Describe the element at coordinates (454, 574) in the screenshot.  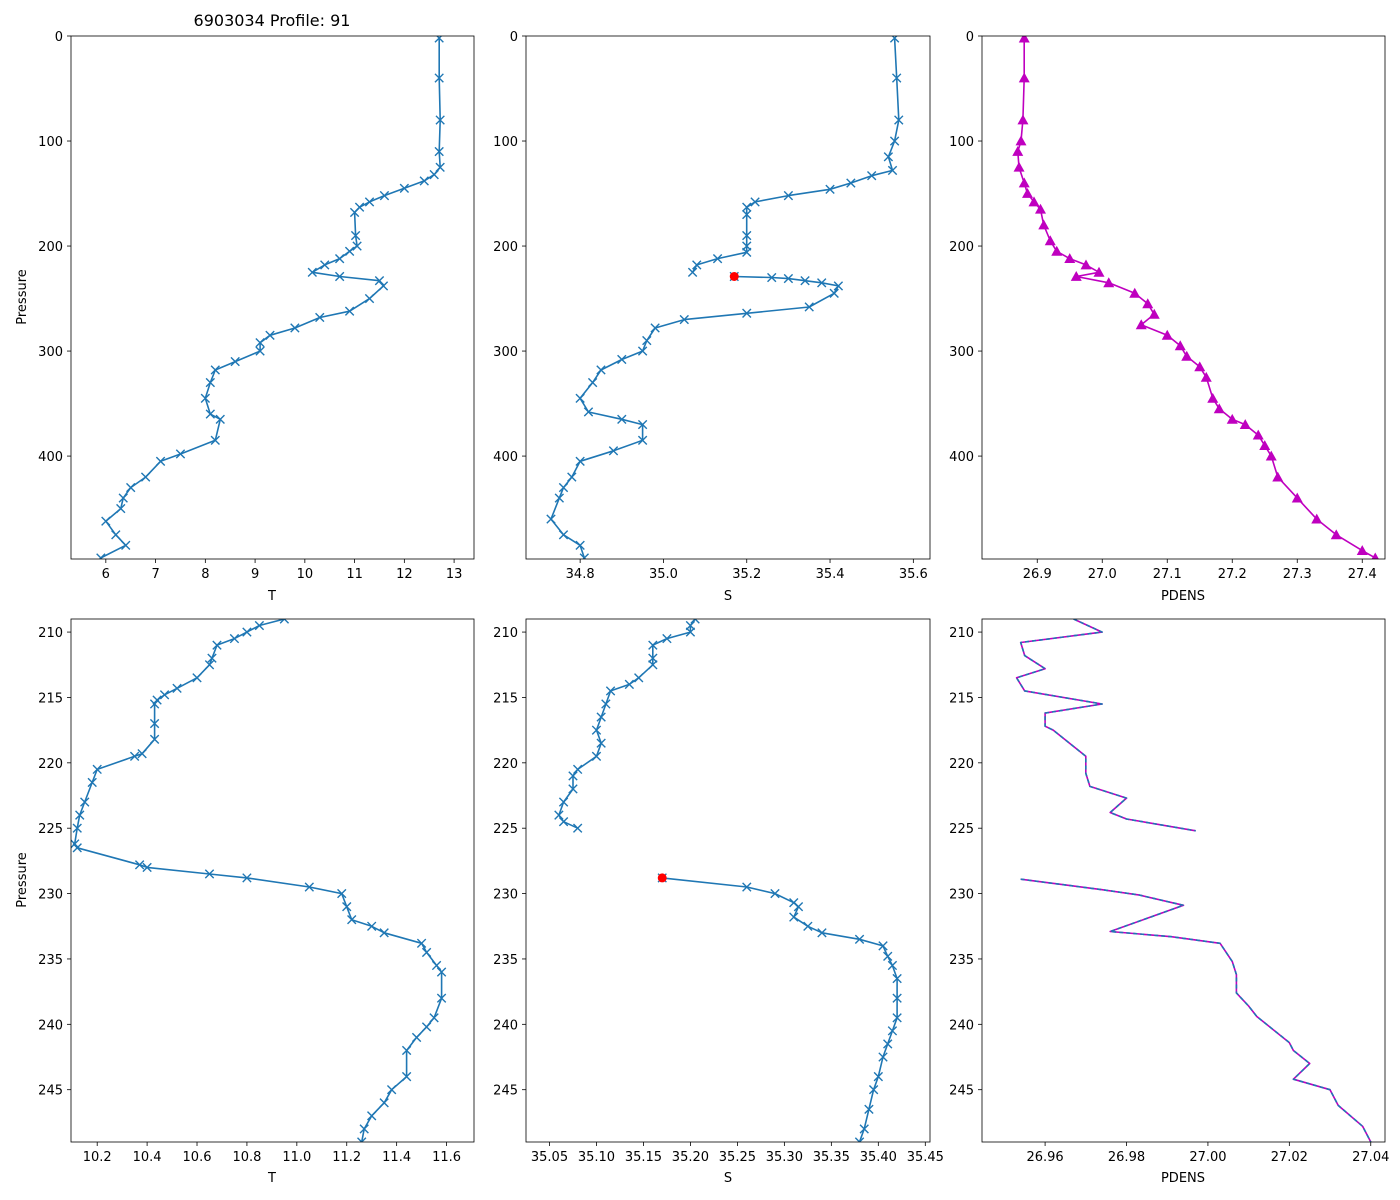
I see `x-tick-label: 13` at that location.